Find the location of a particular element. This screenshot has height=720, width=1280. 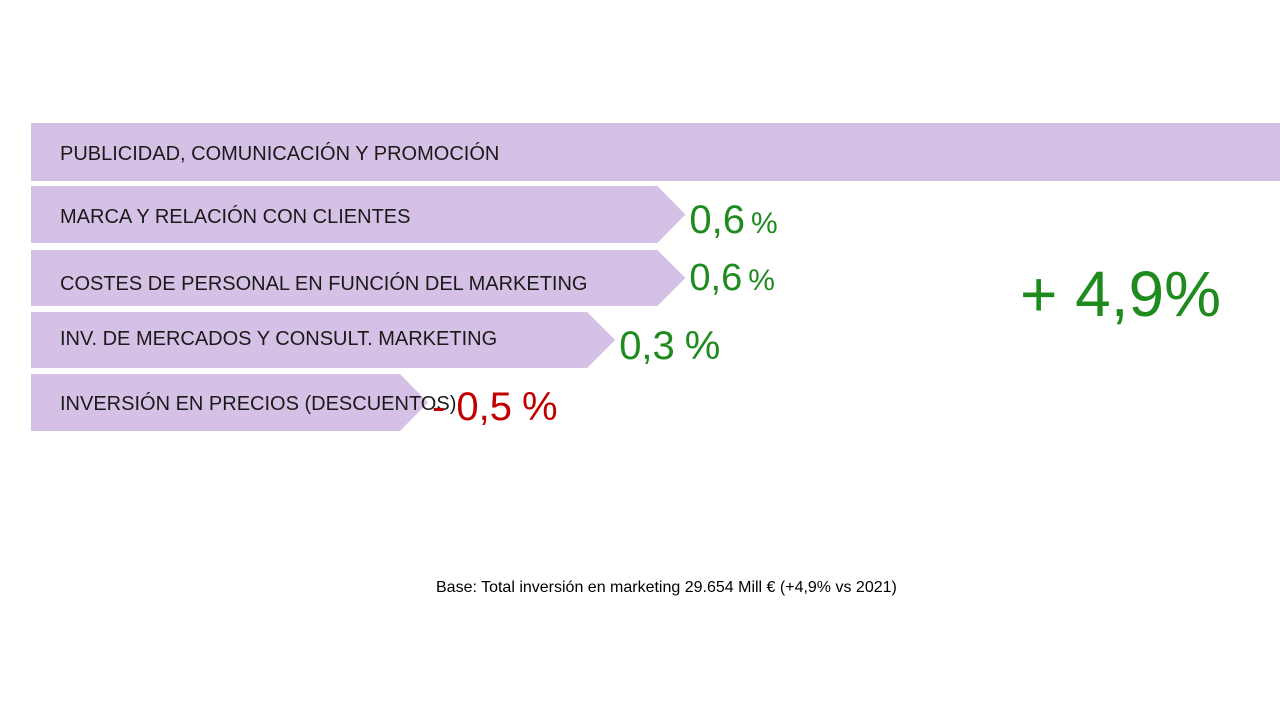

bar-value-label: - 0,5% is located at coordinates (495, 407).